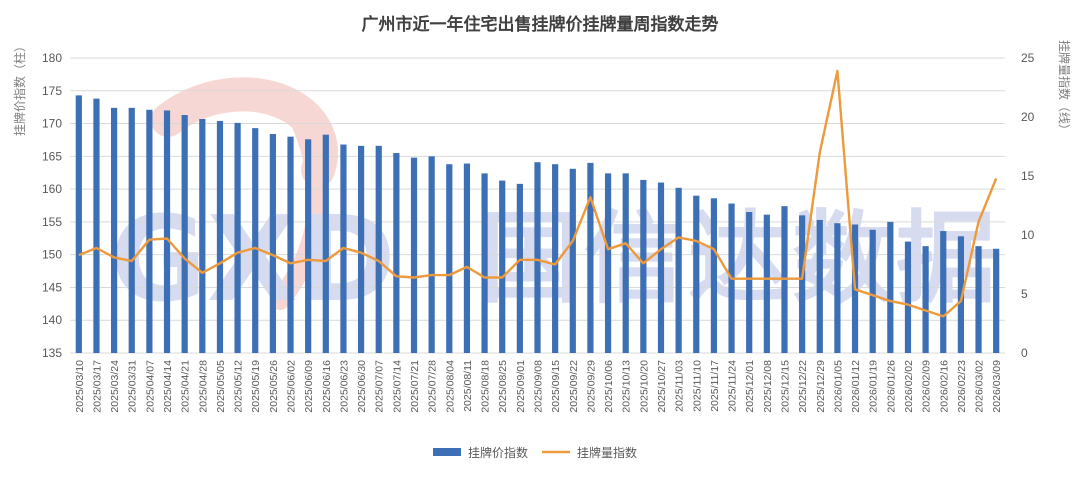 This screenshot has width=1080, height=478. Describe the element at coordinates (662, 386) in the screenshot. I see `x-tick-label: 2025/10/27` at that location.